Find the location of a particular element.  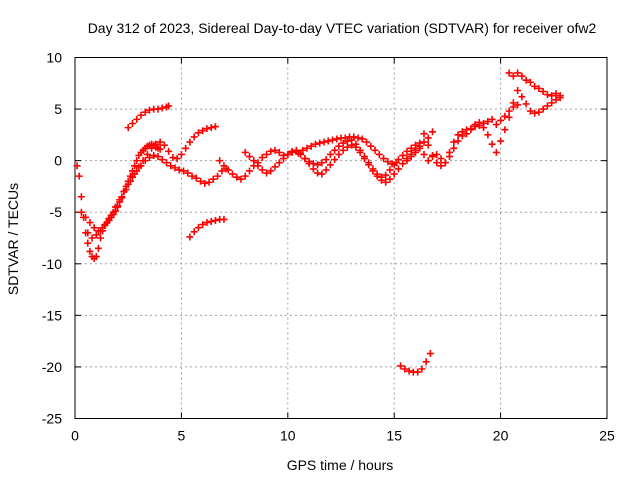

series-trace-m is located at coordinates (415, 363).